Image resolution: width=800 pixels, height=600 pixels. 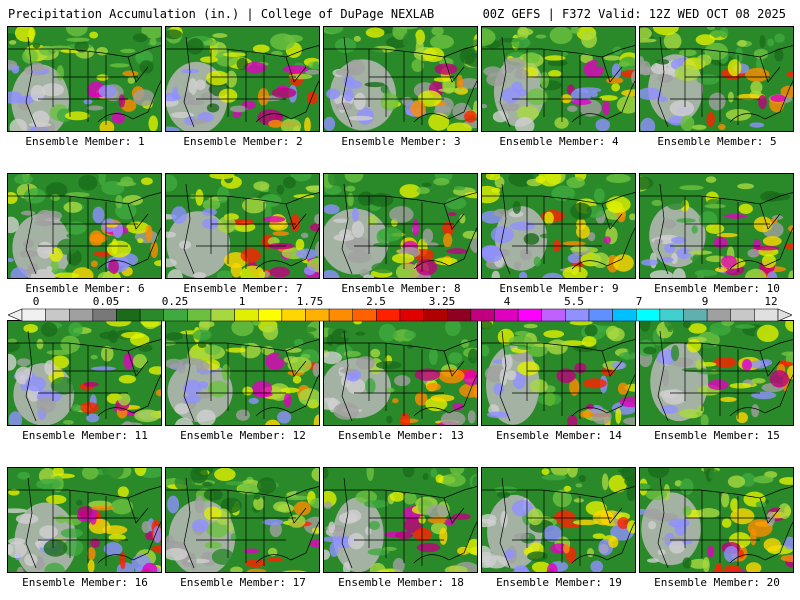 What do you see at coordinates (106, 301) in the screenshot?
I see `colorbar-tick-label: 0.05` at bounding box center [106, 301].